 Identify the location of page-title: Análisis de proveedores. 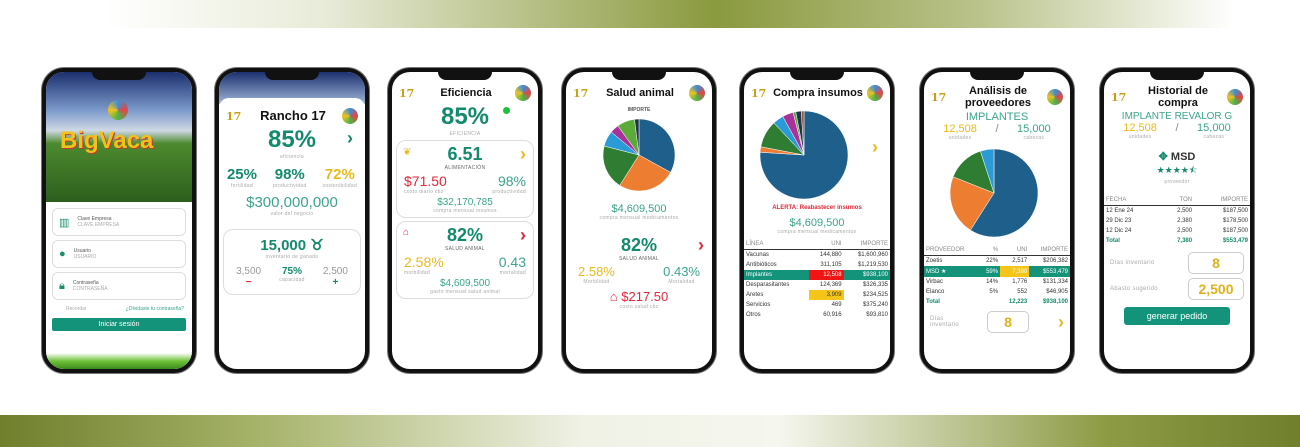
(998, 97).